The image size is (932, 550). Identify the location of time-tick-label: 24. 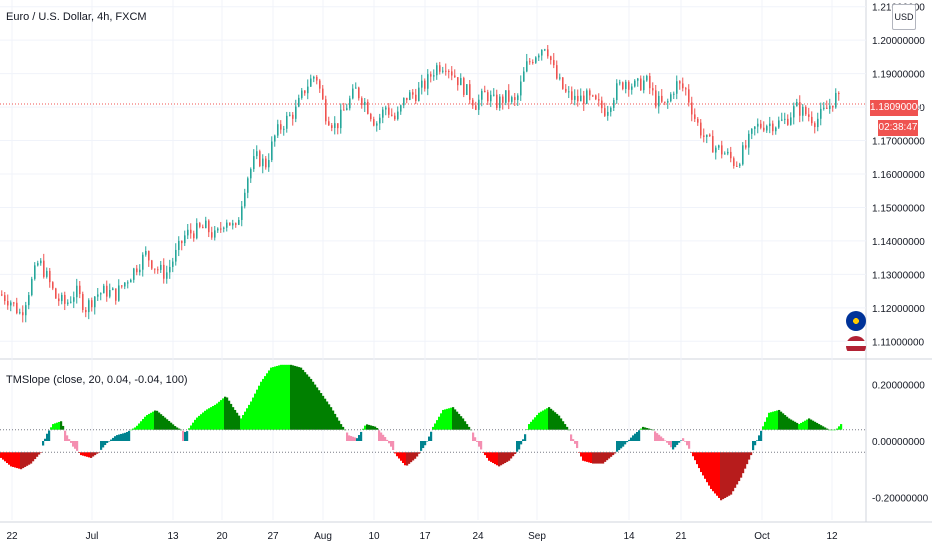
(478, 536).